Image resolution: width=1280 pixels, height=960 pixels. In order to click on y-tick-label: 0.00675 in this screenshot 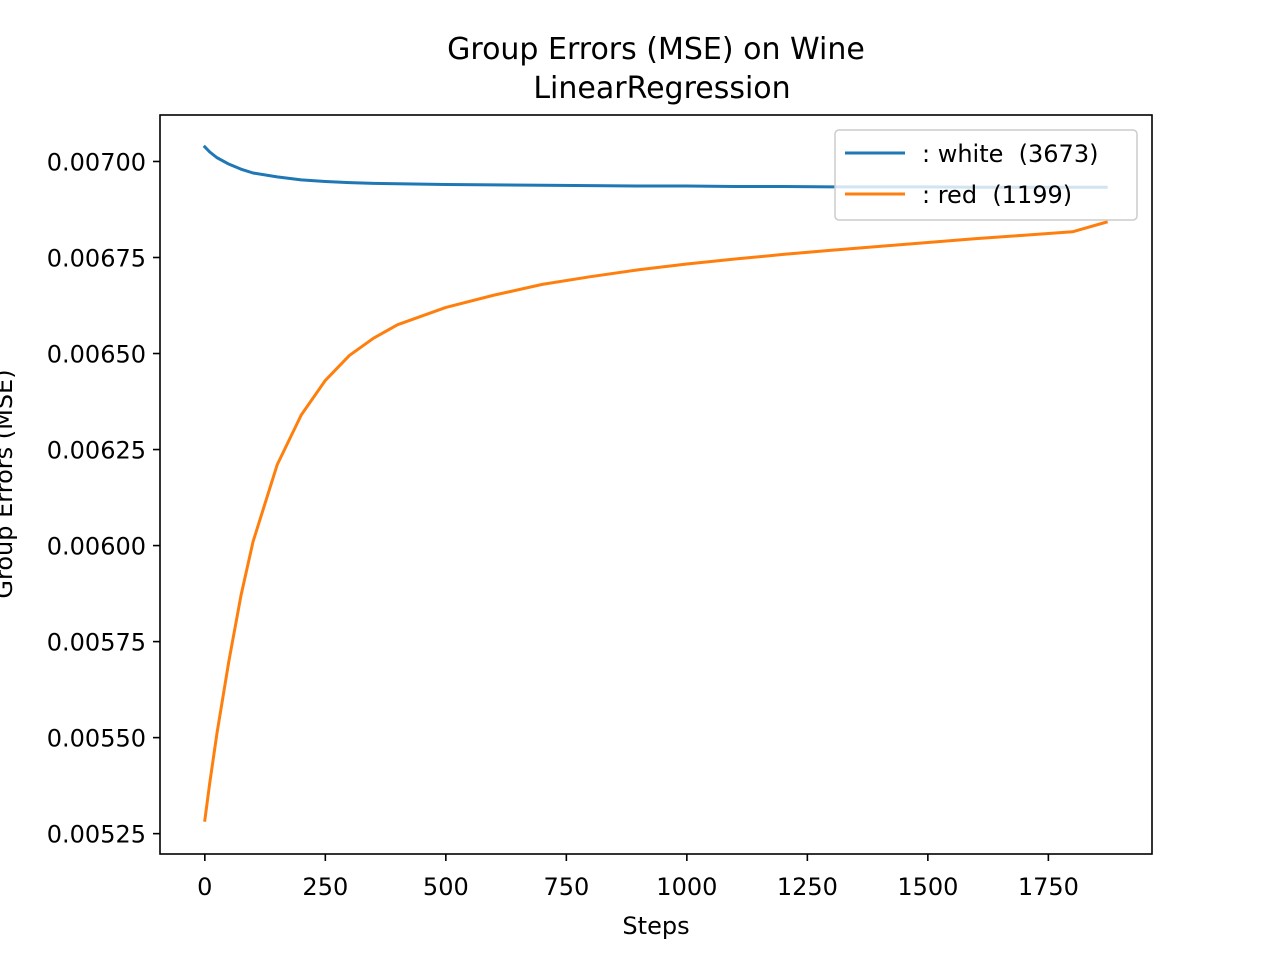, I will do `click(96, 258)`.